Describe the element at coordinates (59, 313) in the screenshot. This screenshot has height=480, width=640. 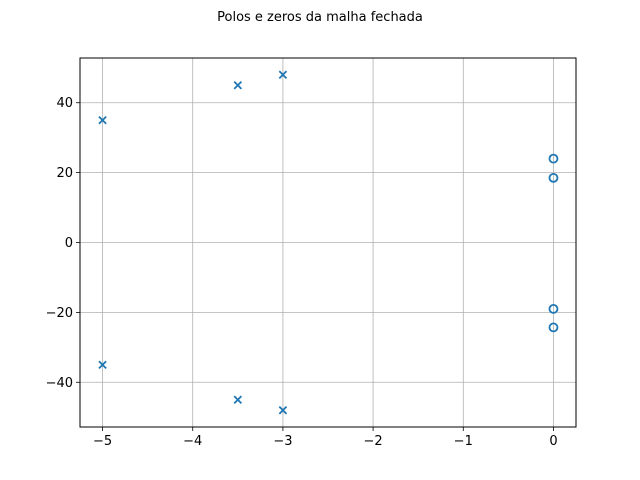
I see `y-tick-label: −20` at that location.